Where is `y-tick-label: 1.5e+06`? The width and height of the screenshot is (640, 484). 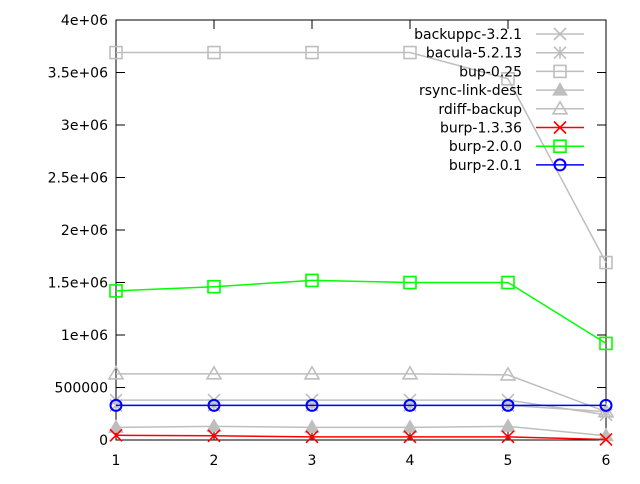
y-tick-label: 1.5e+06 is located at coordinates (78, 284).